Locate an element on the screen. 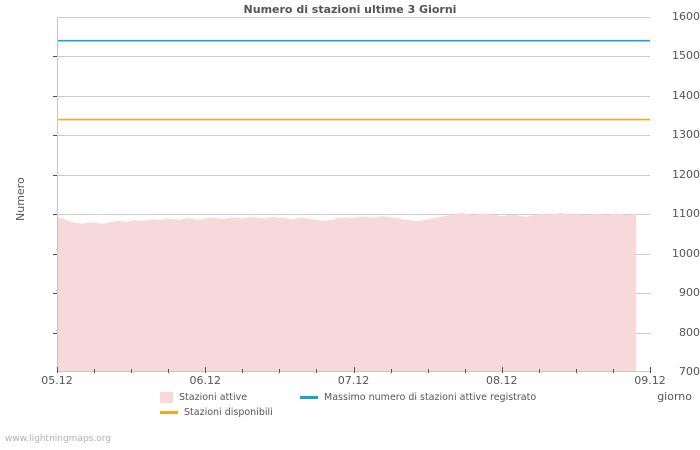 This screenshot has width=700, height=450. legend-item-stazioni-disponibili: Stazioni disponibili is located at coordinates (216, 412).